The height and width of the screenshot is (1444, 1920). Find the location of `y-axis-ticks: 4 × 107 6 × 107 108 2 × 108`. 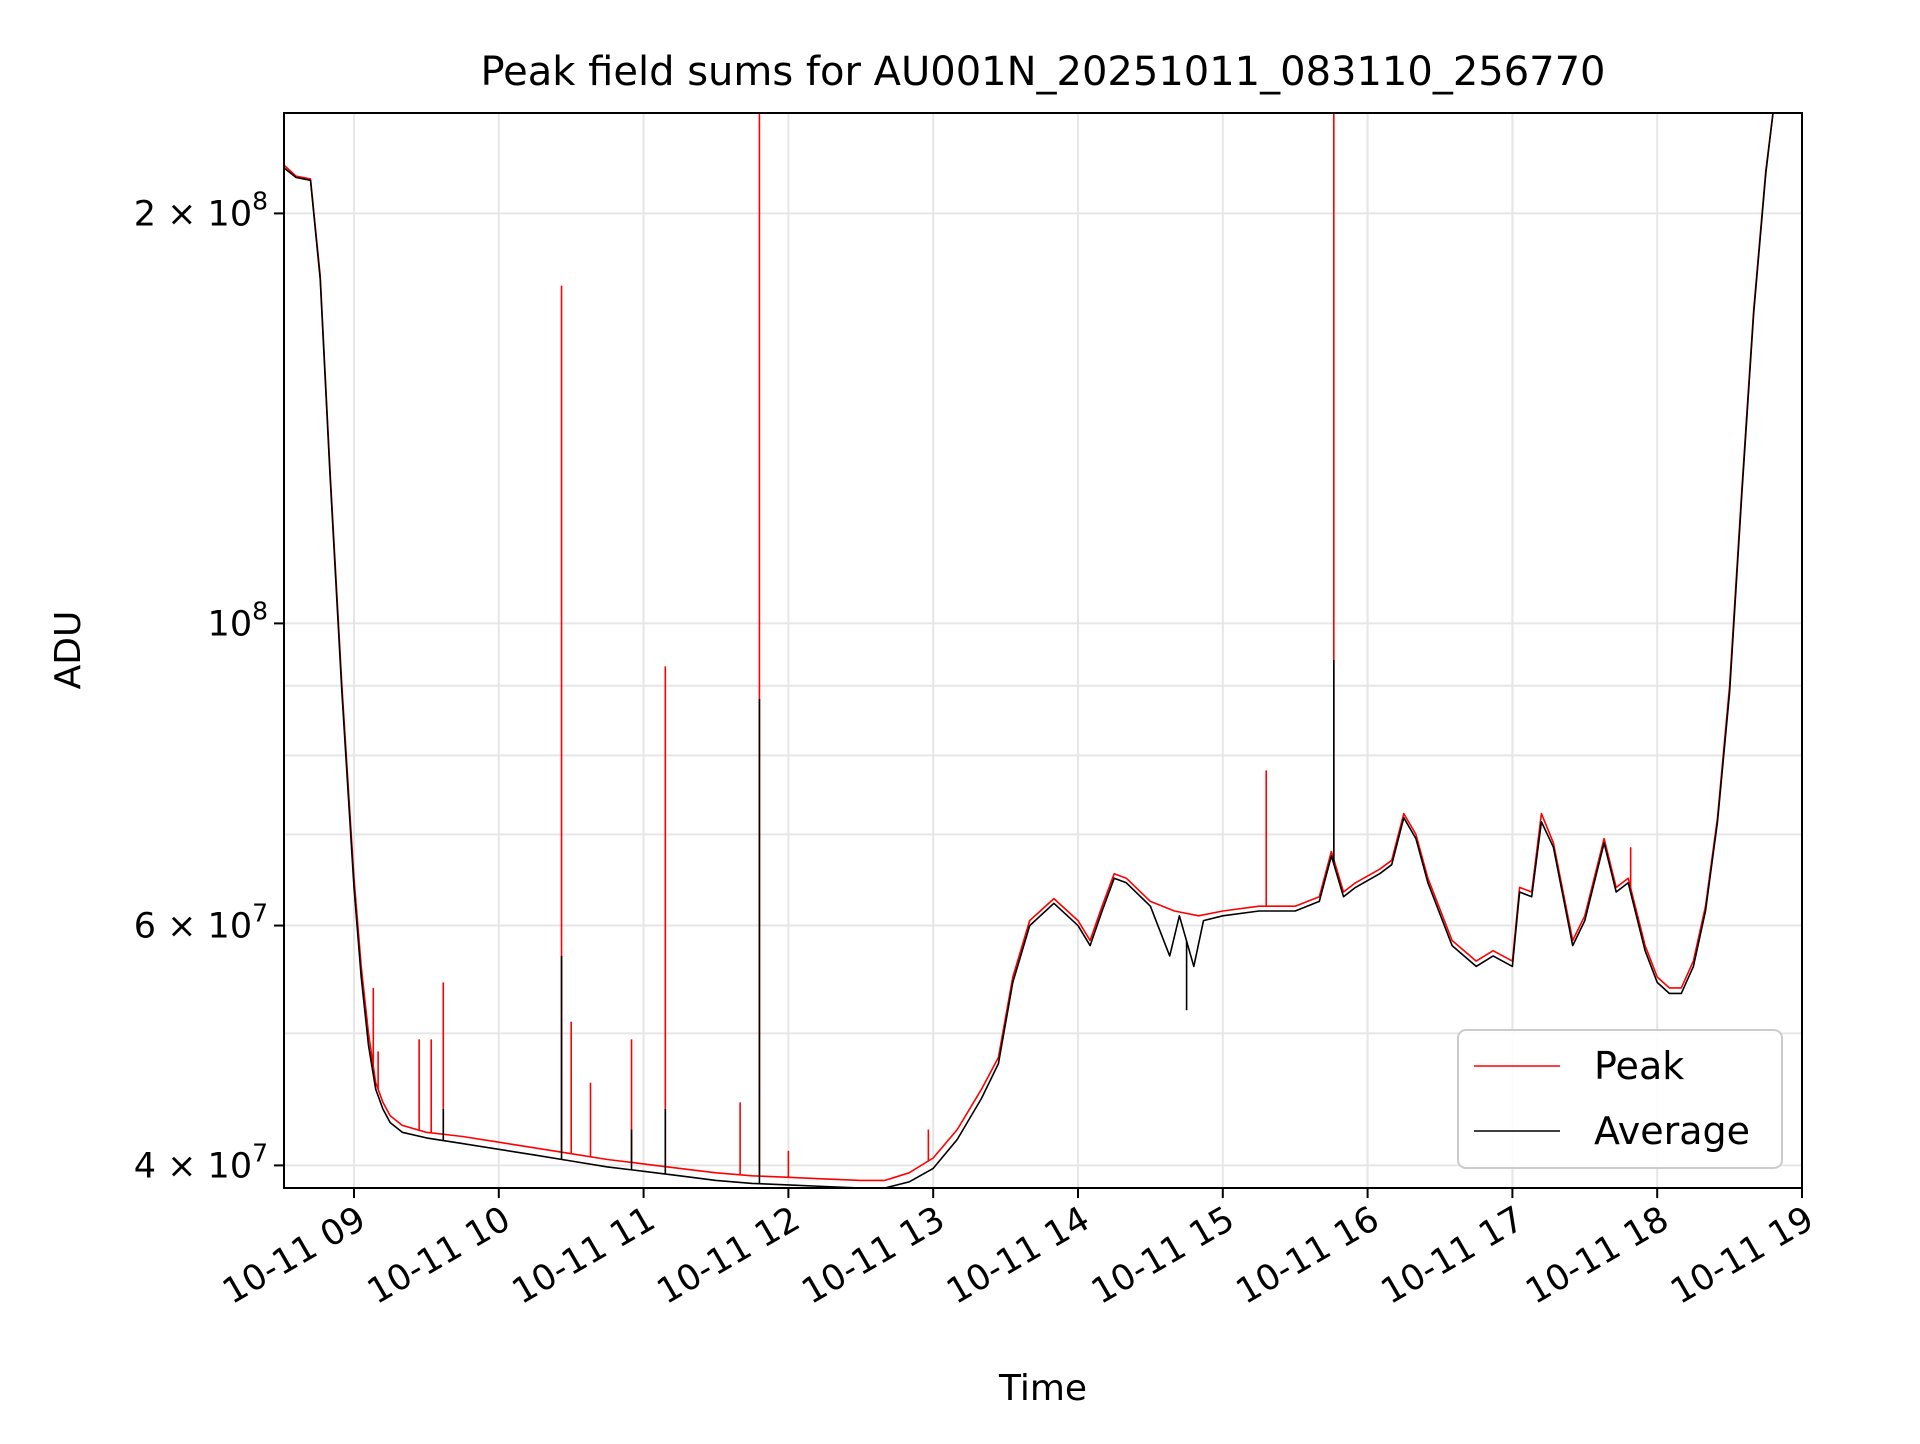

y-axis-ticks: 4 × 107 6 × 107 108 2 × 108 is located at coordinates (209, 686).